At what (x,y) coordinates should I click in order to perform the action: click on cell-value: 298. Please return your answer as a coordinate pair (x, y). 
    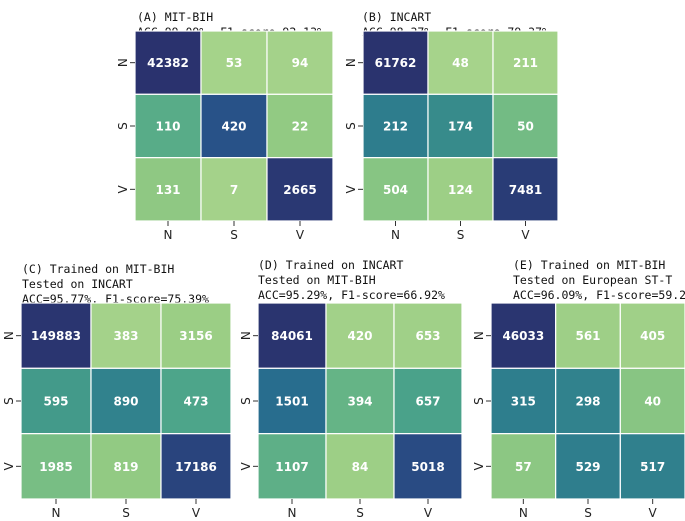
    Looking at the image, I should click on (587, 402).